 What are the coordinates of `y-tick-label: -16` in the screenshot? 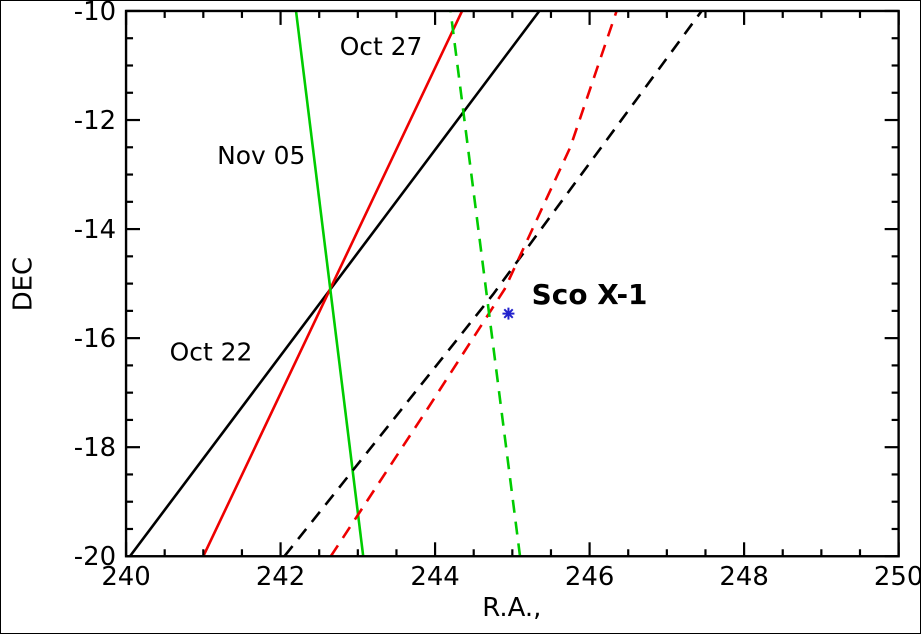 It's located at (95, 339).